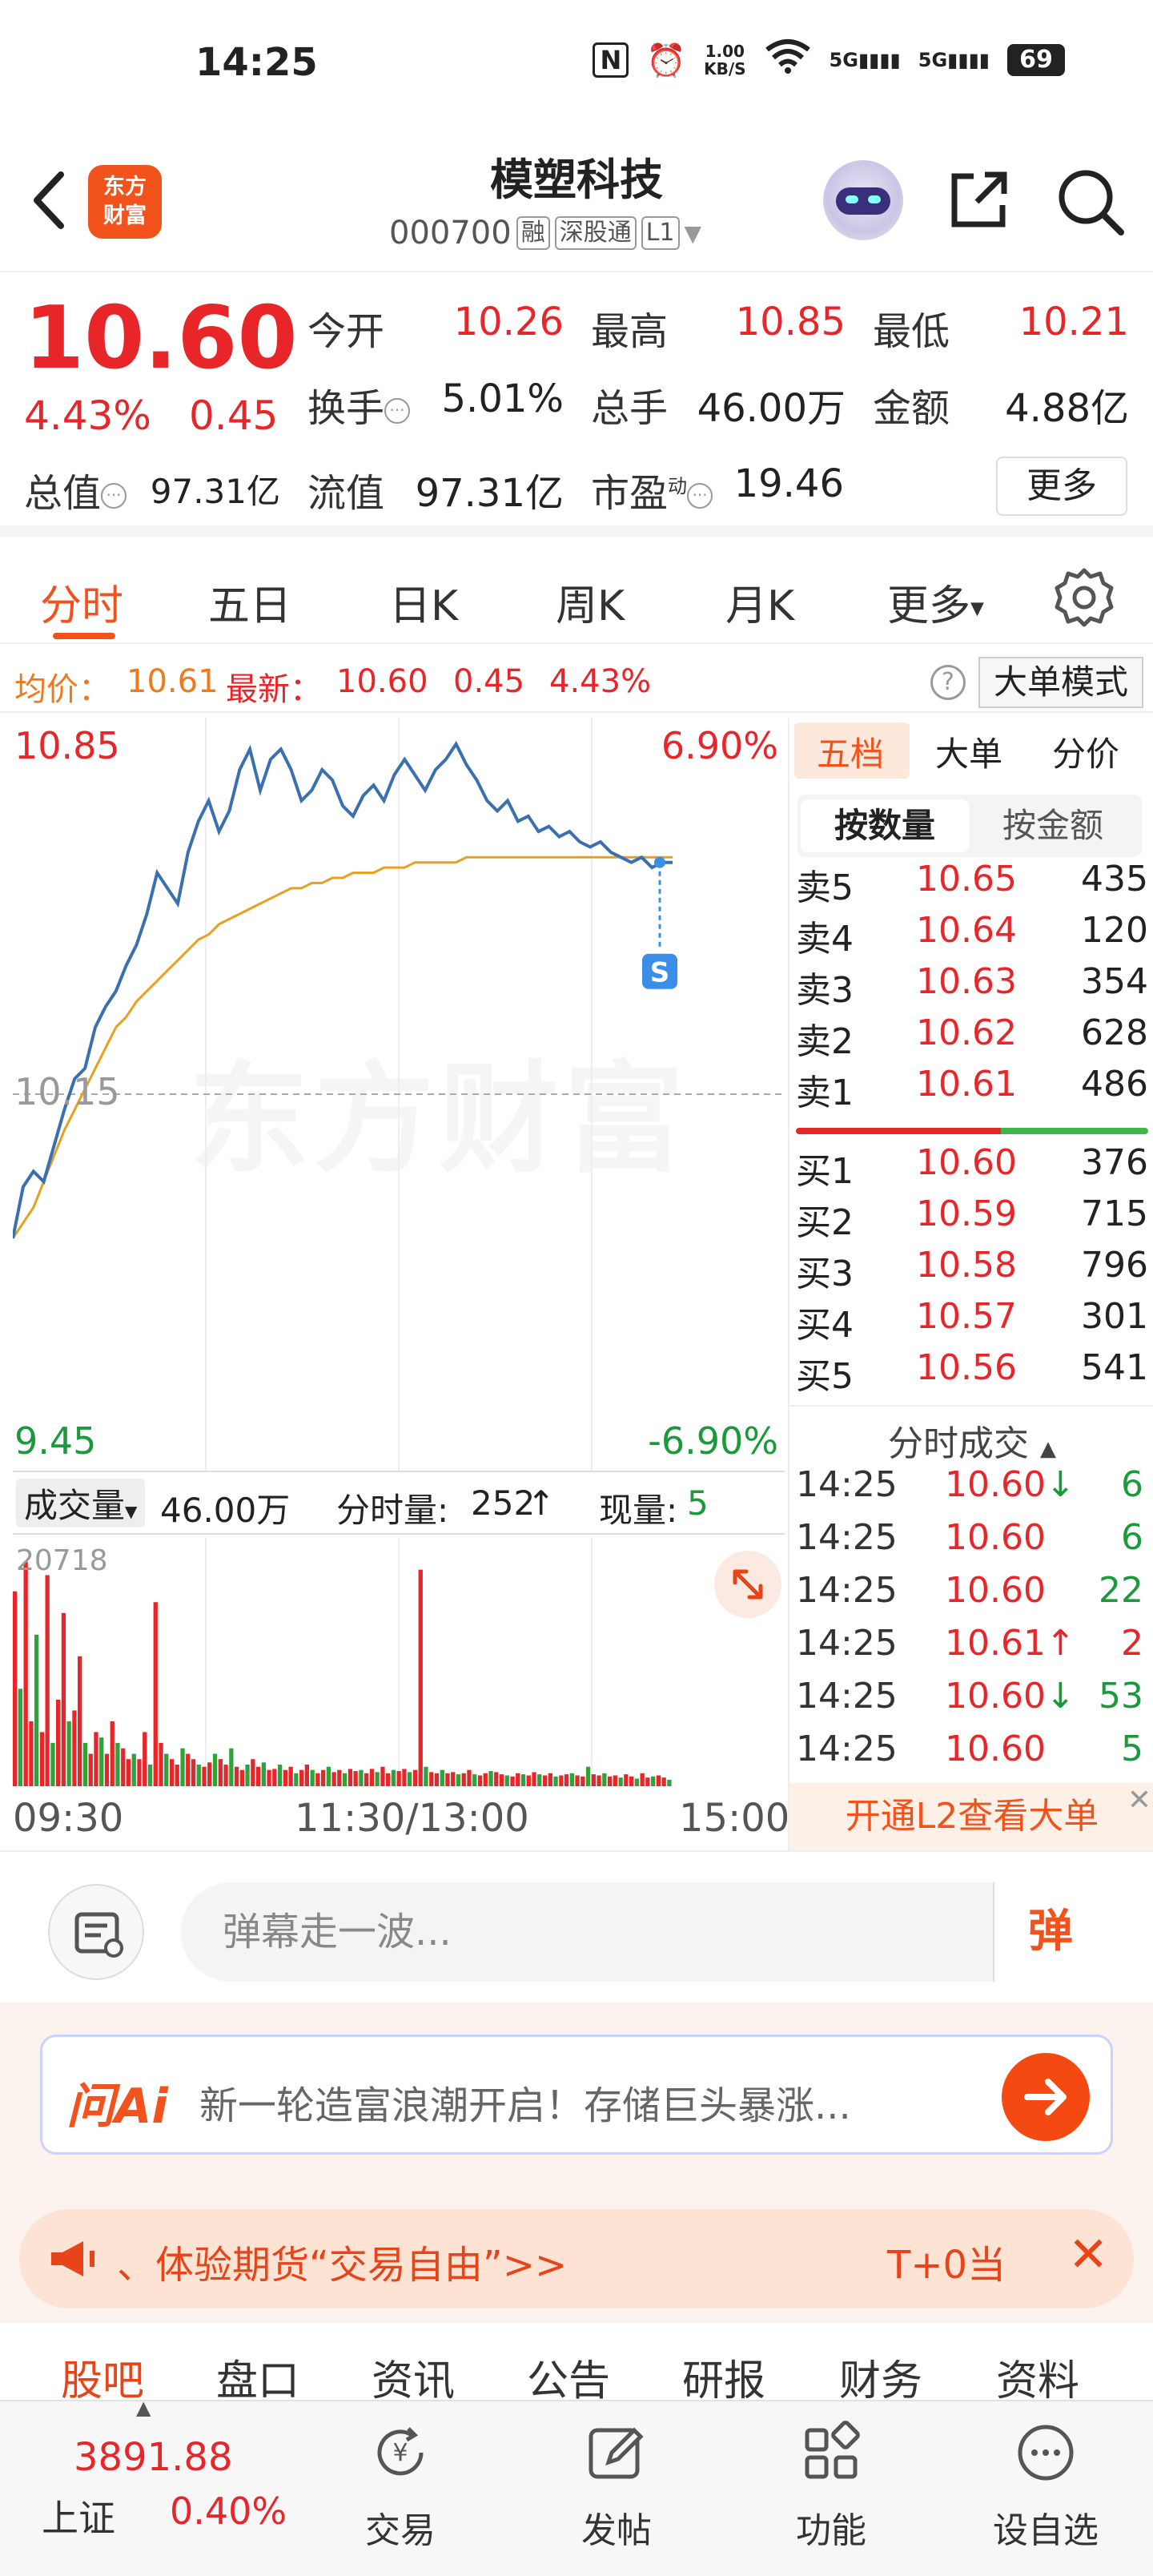 The image size is (1153, 2576). What do you see at coordinates (644, 1932) in the screenshot?
I see `danmu-input: 弹幕走一波... 弹` at bounding box center [644, 1932].